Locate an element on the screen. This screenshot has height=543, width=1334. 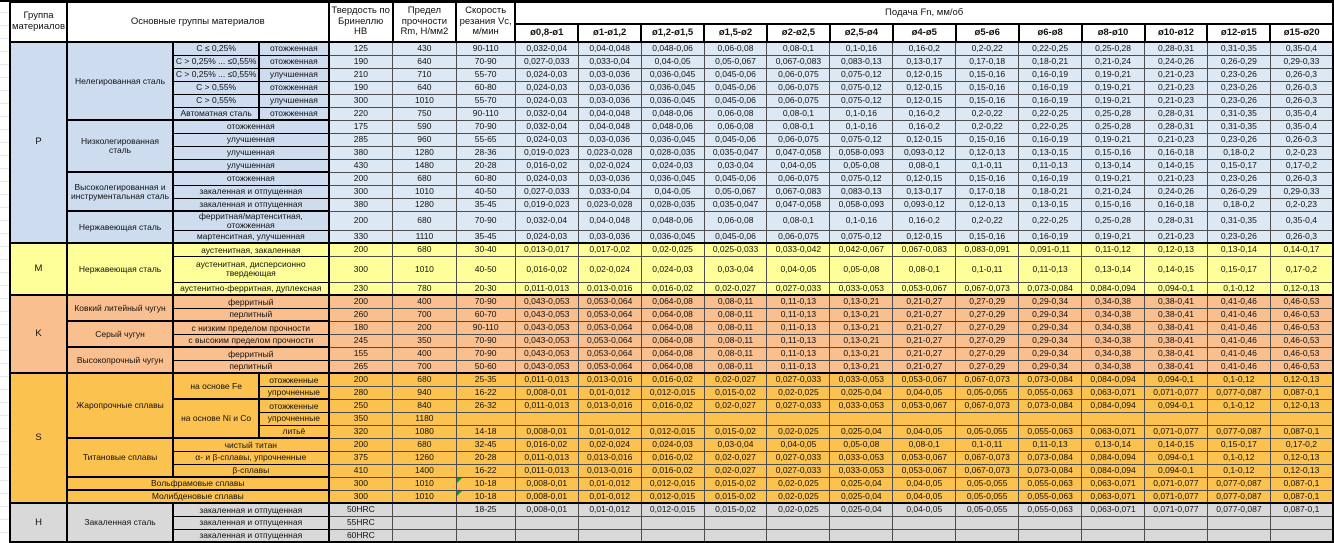
feed-value-cell: 0,06-0,08 is located at coordinates (735, 48).